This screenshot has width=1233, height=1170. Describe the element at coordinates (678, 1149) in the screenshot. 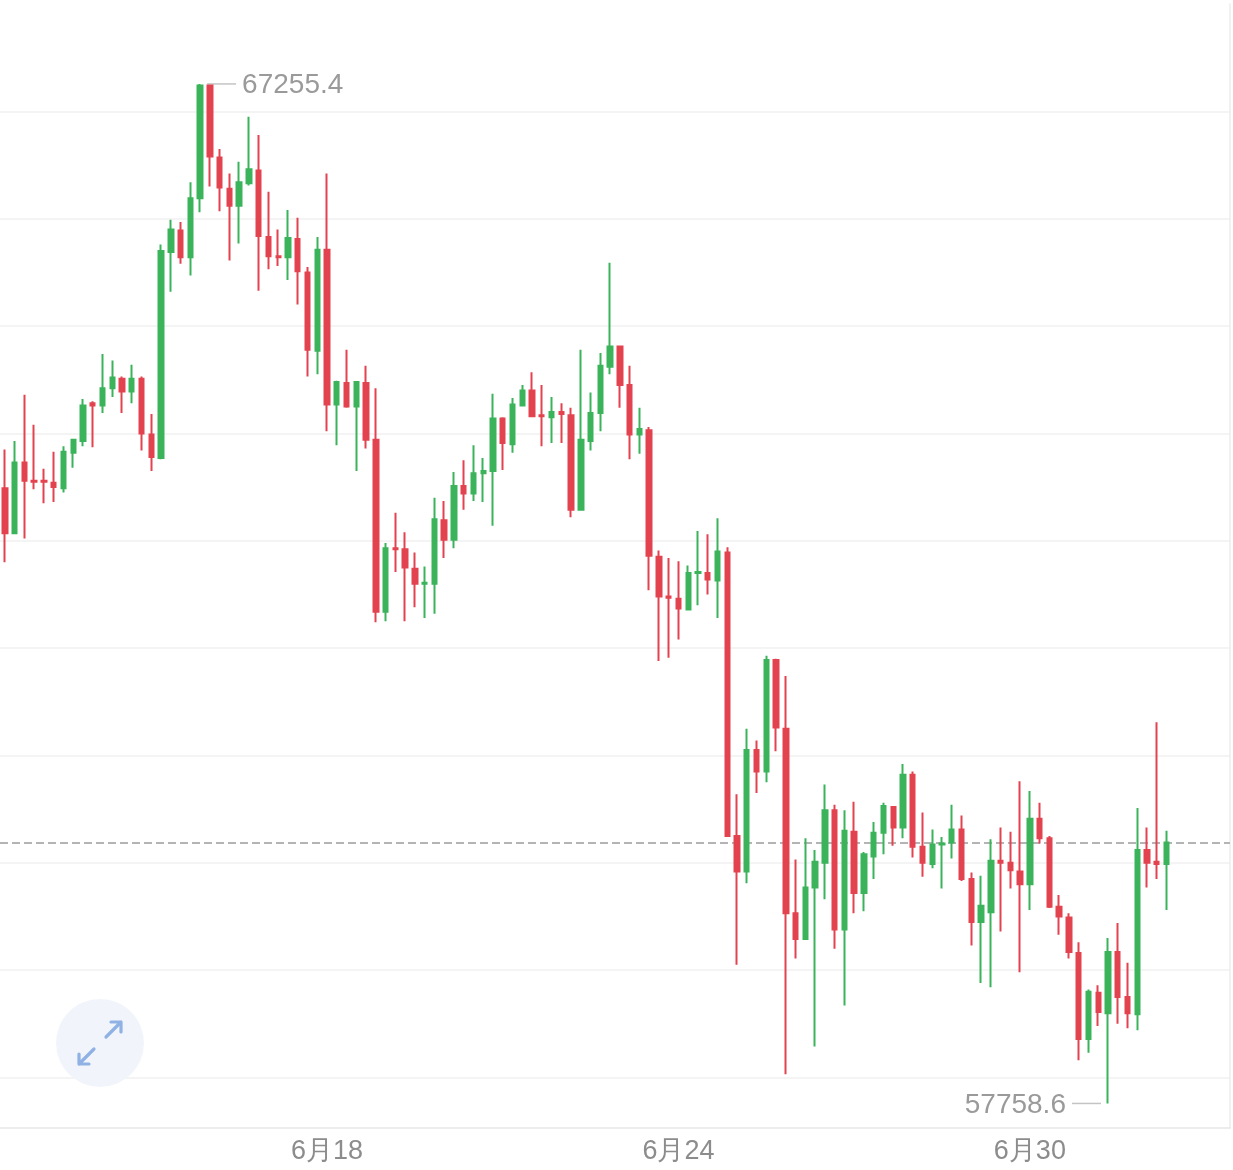

I see `x-tick-label: 6月24` at that location.